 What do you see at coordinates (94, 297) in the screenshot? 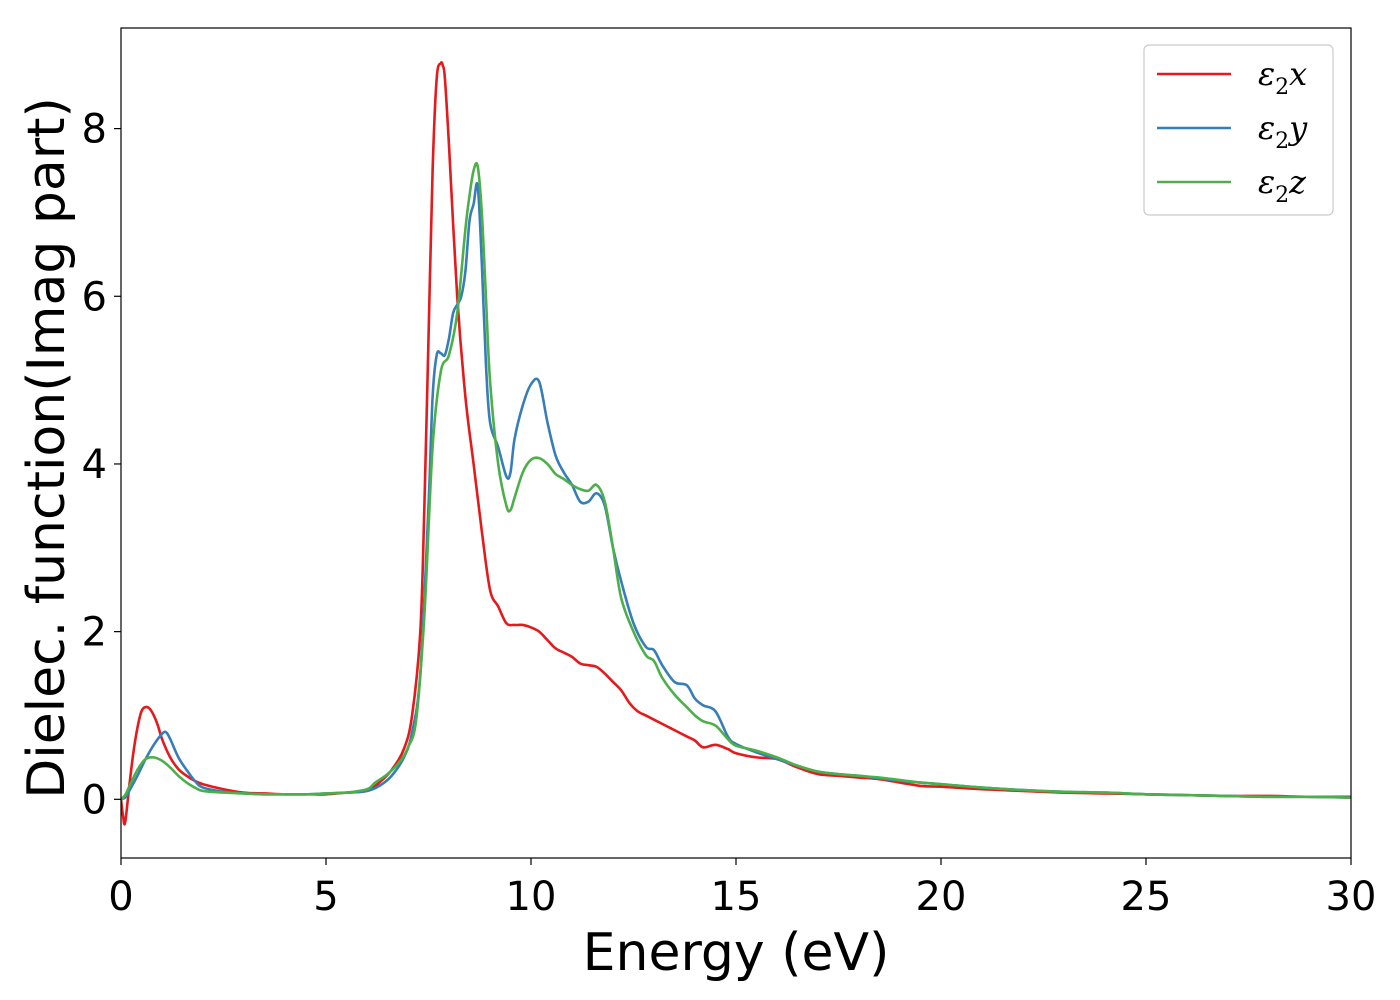
I see `y-tick-label: 6` at bounding box center [94, 297].